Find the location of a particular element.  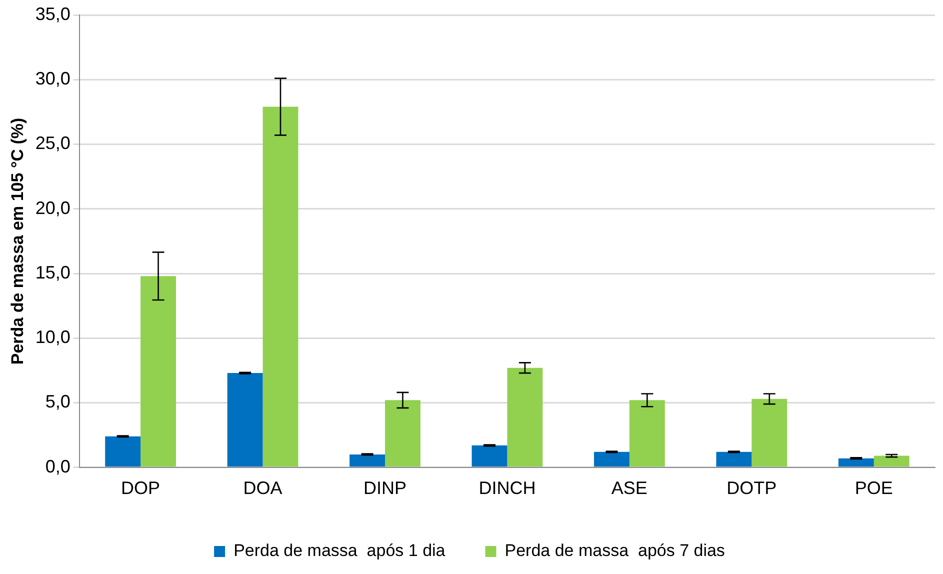

y-tick-label: 20,0 is located at coordinates (52, 208).